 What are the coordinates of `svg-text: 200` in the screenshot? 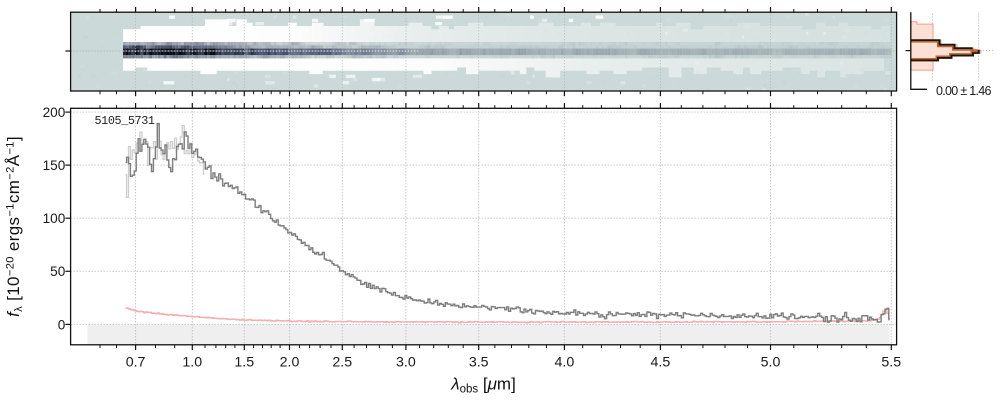 It's located at (54, 112).